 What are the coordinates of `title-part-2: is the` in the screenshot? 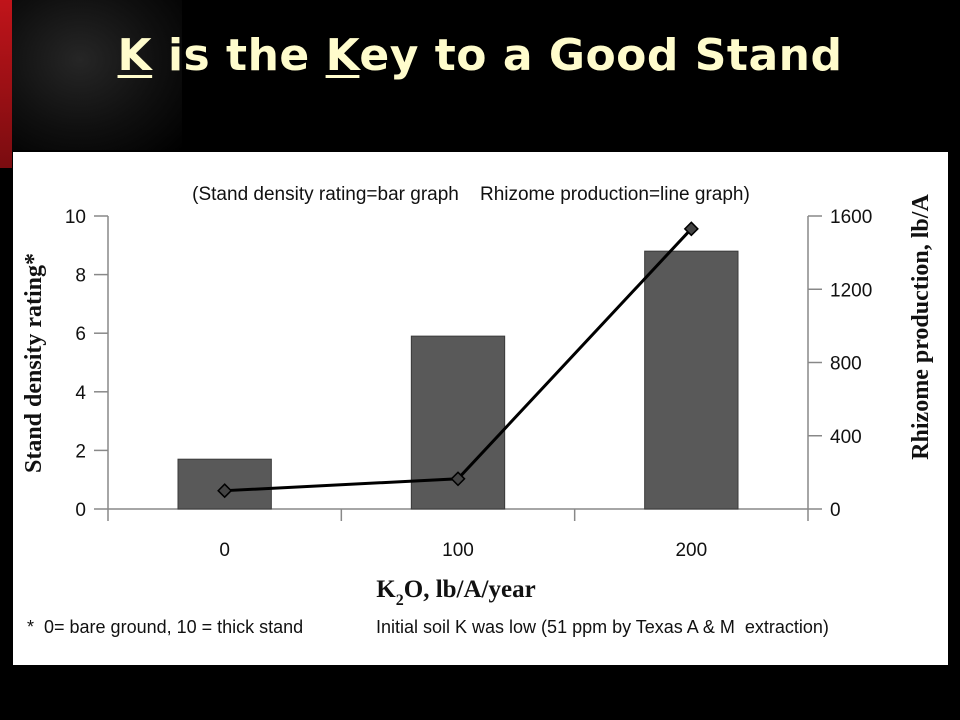 It's located at (239, 55).